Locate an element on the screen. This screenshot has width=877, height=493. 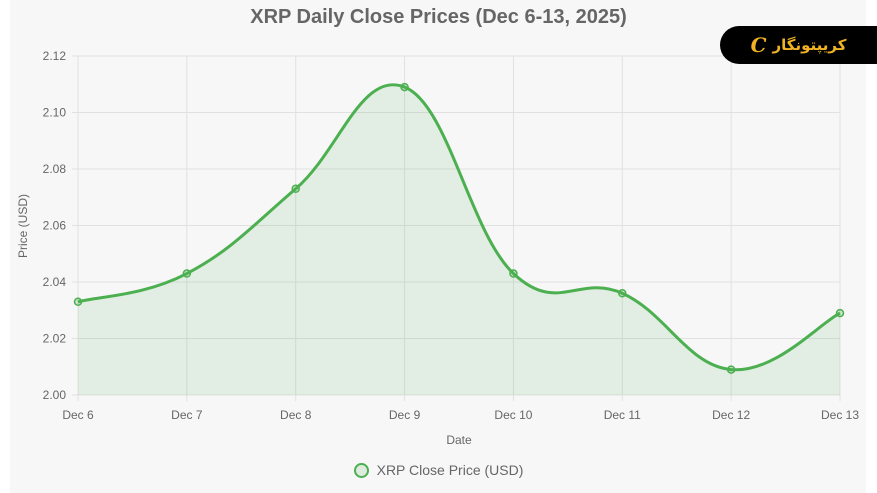
y-tick-label: 2.04 is located at coordinates (55, 282).